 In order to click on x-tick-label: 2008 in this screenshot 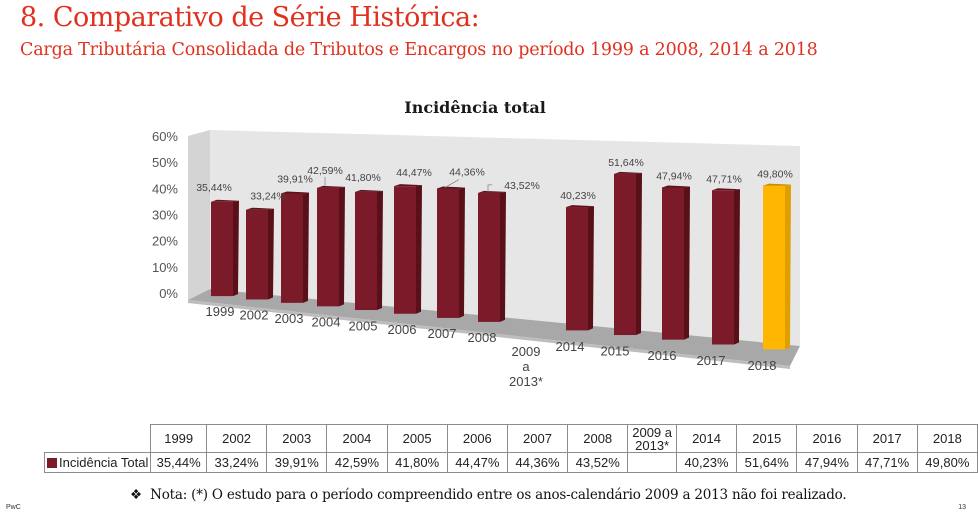, I will do `click(482, 337)`.